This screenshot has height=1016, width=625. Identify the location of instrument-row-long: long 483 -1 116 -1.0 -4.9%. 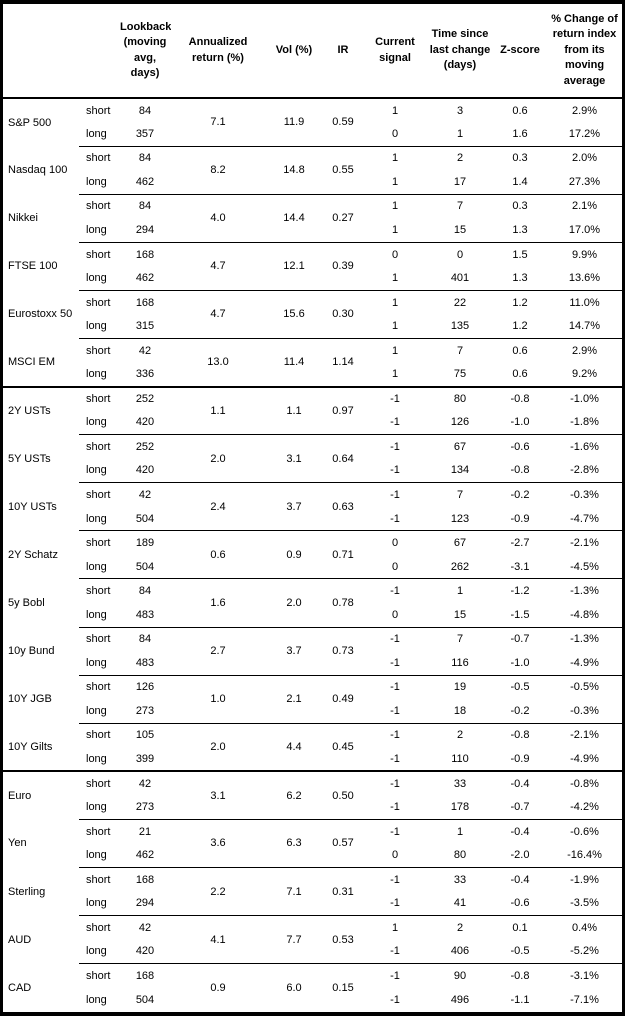
(312, 663).